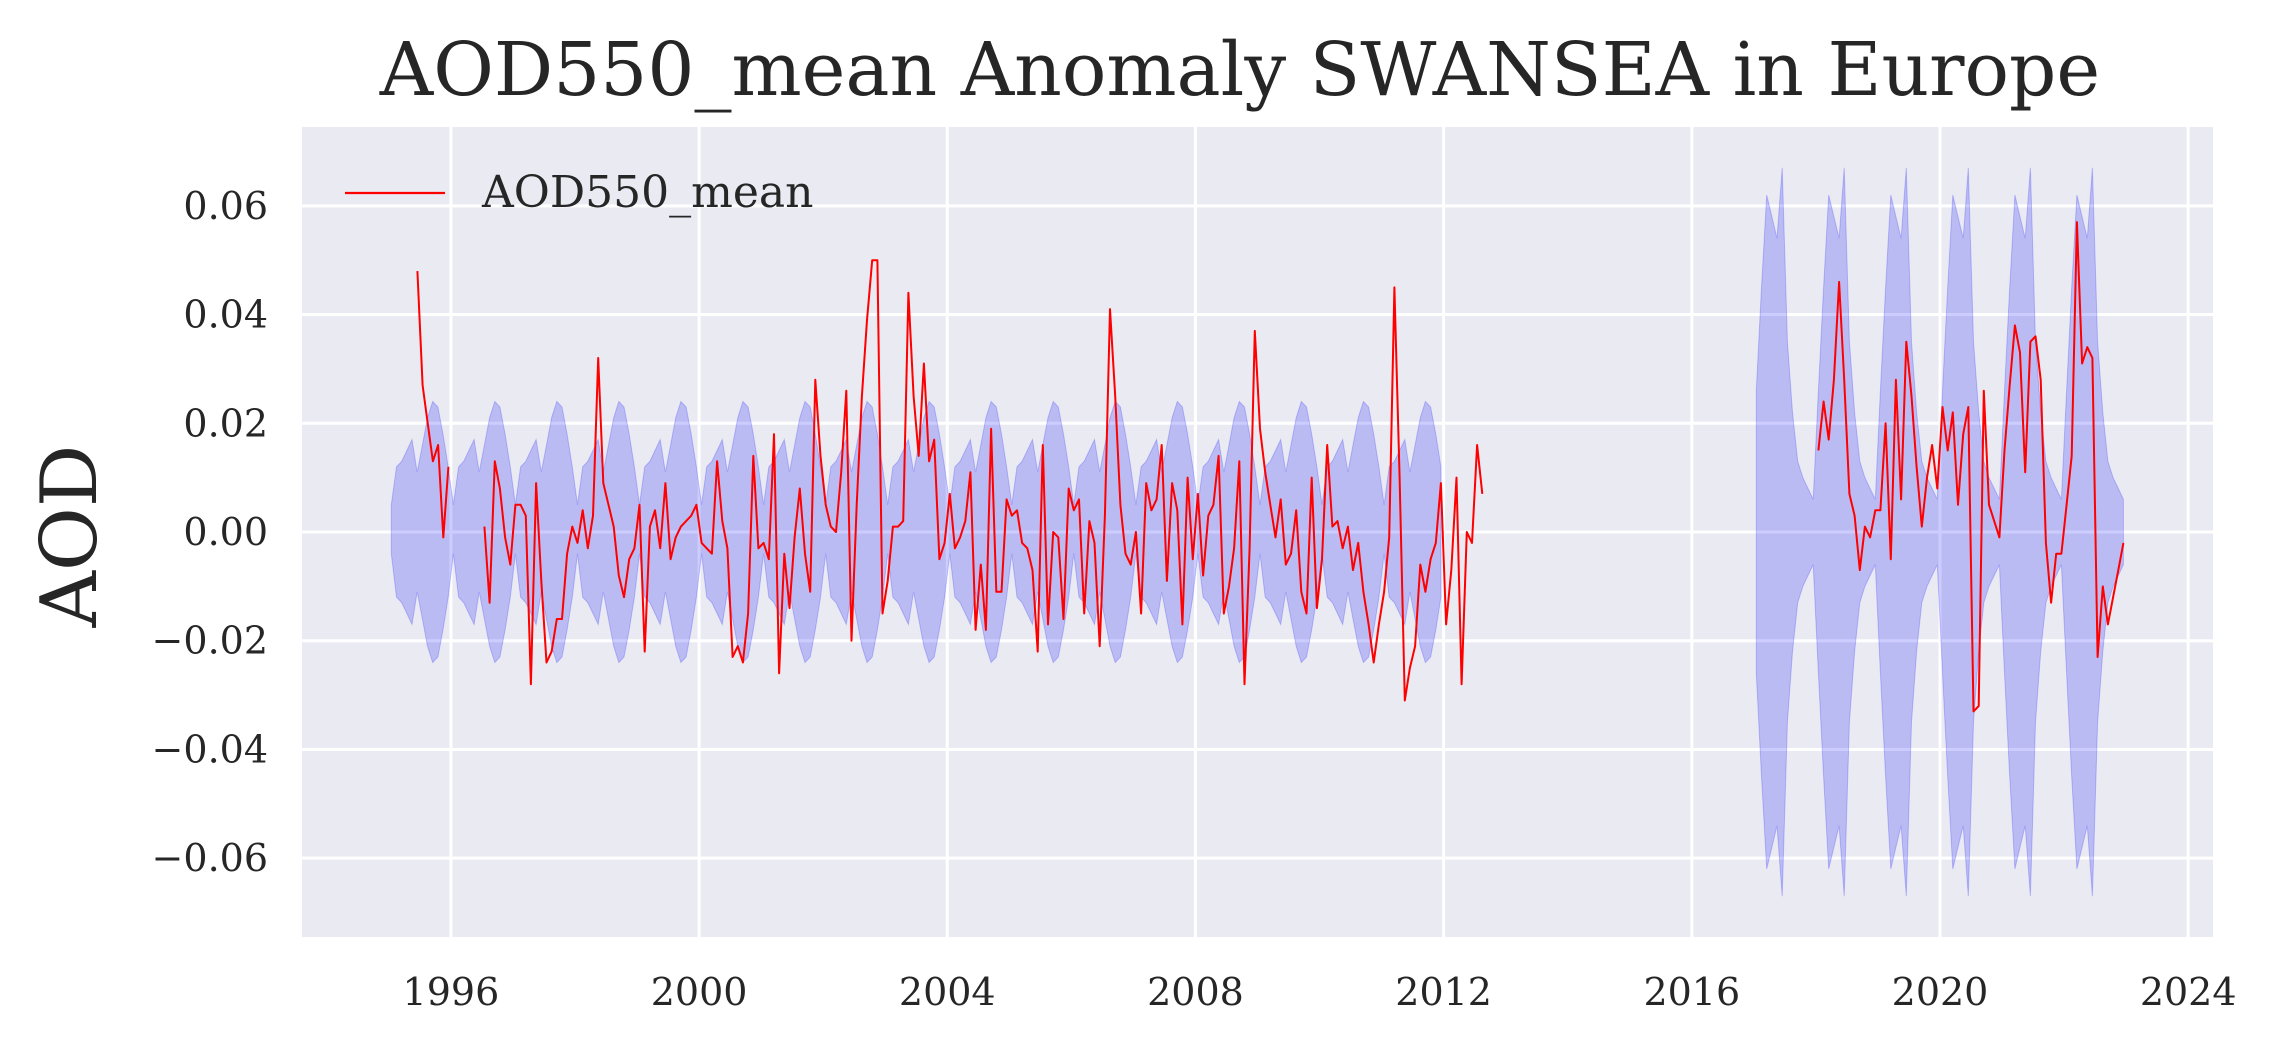 The height and width of the screenshot is (1046, 2269). I want to click on y-axis-label: AOD, so click(70, 537).